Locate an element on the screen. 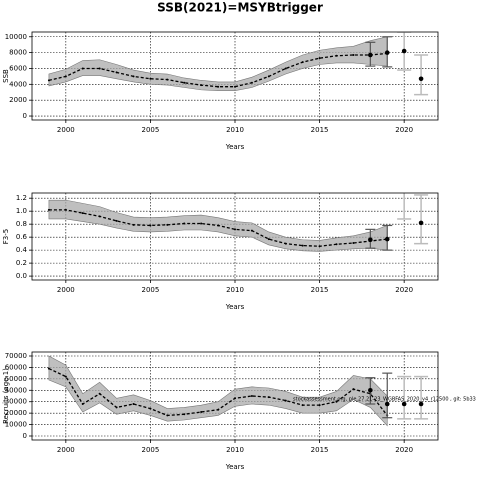  y-tick-label: 2000 is located at coordinates (18, 100).